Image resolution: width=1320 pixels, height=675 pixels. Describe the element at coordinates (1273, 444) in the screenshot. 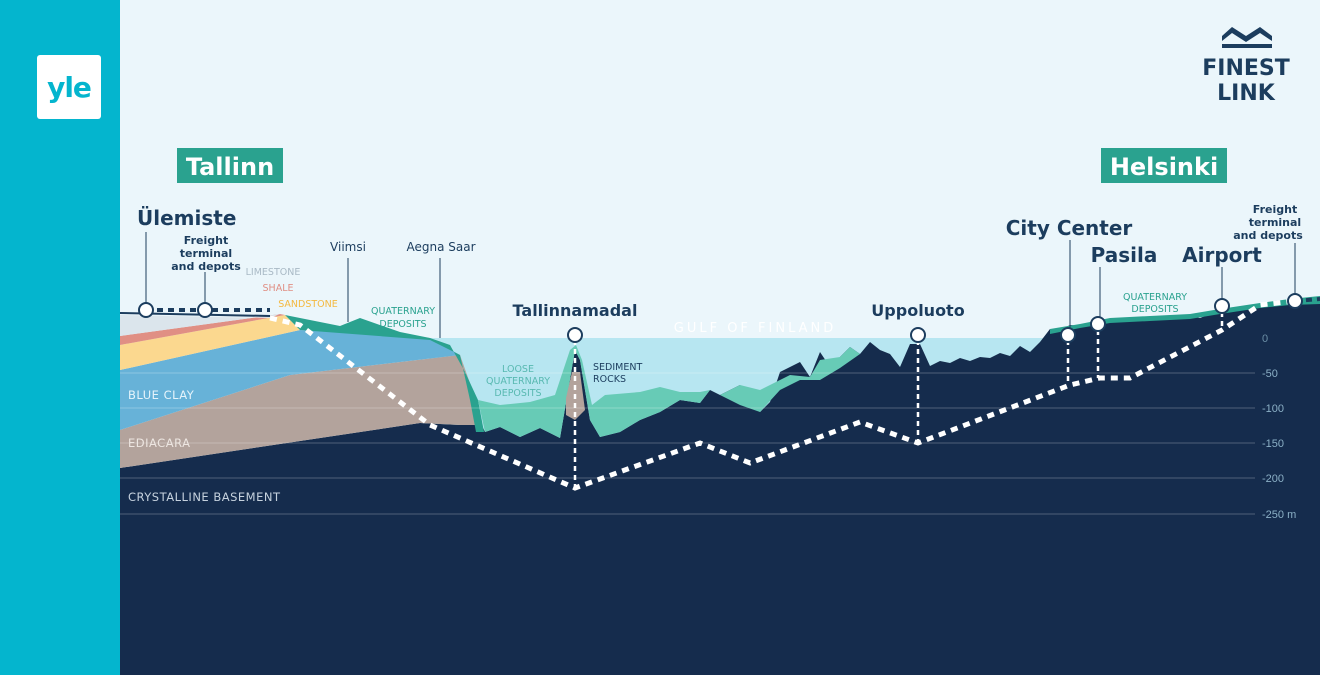

I see `depth-label: -150` at that location.